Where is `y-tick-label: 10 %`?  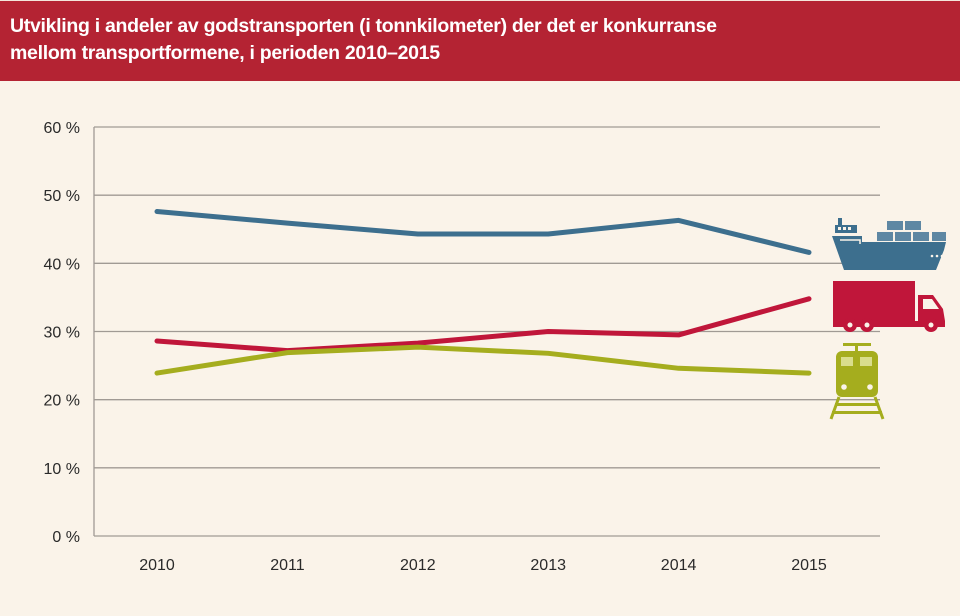
y-tick-label: 10 % is located at coordinates (62, 469).